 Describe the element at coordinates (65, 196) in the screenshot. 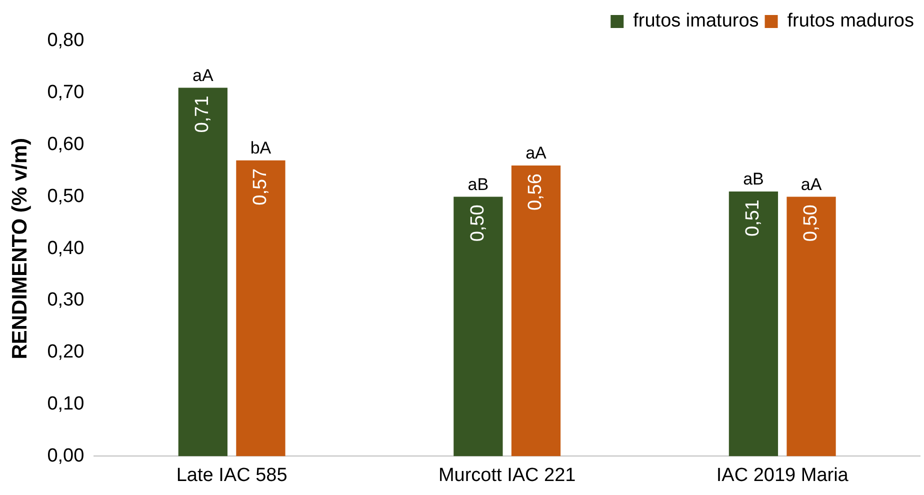

I see `y-tick-label: 0,50` at that location.